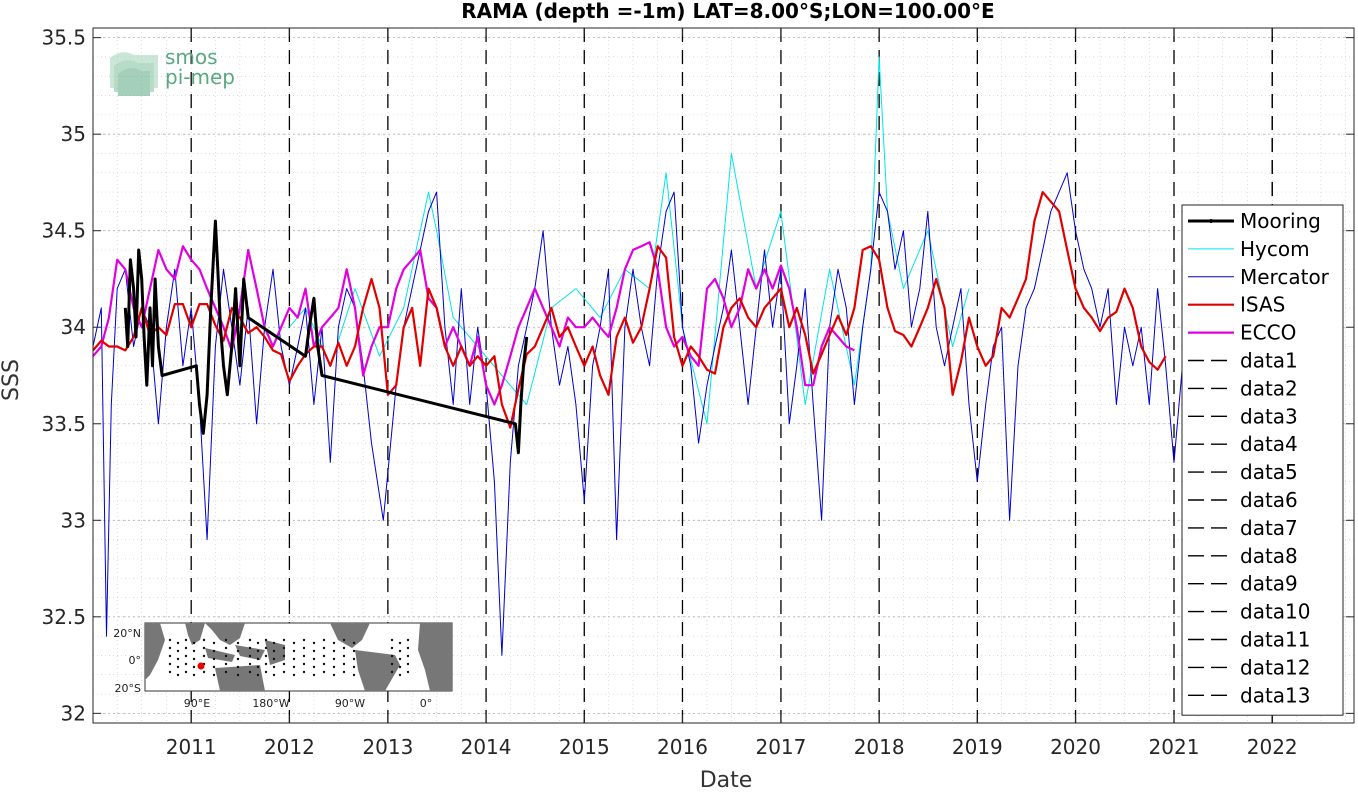  What do you see at coordinates (172, 70) in the screenshot?
I see `smos-pimep-logo: smos pi-mep` at bounding box center [172, 70].